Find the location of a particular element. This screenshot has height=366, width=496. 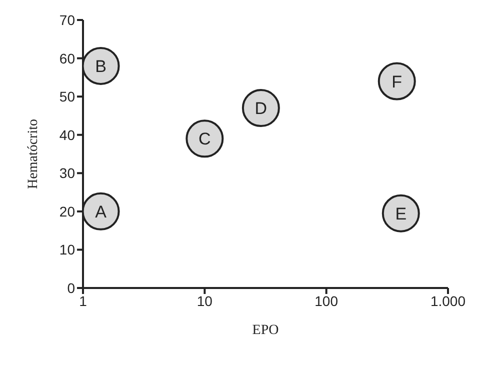

x-tick-label: 1 is located at coordinates (83, 300).